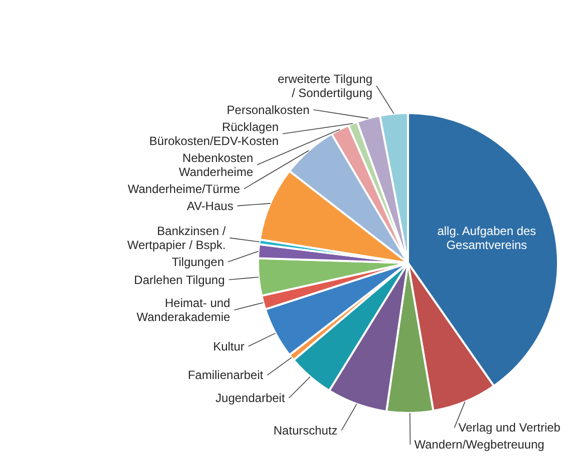 The image size is (580, 468). Describe the element at coordinates (251, 397) in the screenshot. I see `slice-label: Jugendarbeit` at that location.